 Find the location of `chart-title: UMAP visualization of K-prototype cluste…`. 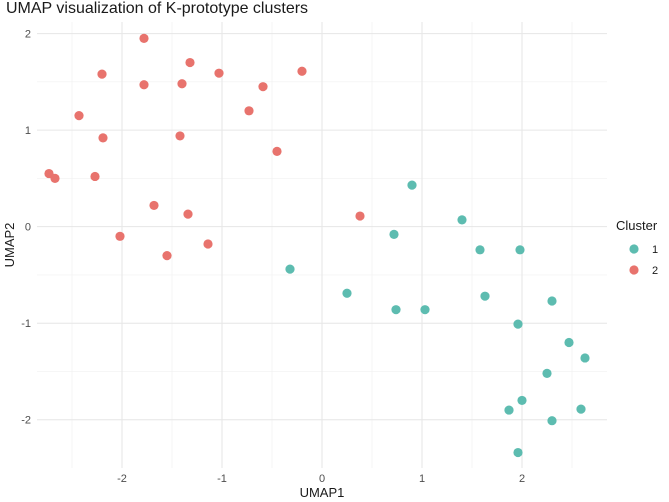

chart-title: UMAP visualization of K-prototype cluste… is located at coordinates (157, 8).